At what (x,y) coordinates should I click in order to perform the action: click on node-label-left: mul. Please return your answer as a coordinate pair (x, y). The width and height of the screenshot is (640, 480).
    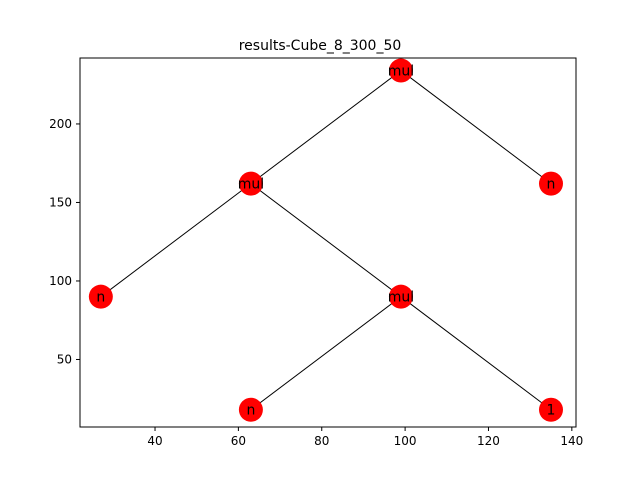
    Looking at the image, I should click on (251, 185).